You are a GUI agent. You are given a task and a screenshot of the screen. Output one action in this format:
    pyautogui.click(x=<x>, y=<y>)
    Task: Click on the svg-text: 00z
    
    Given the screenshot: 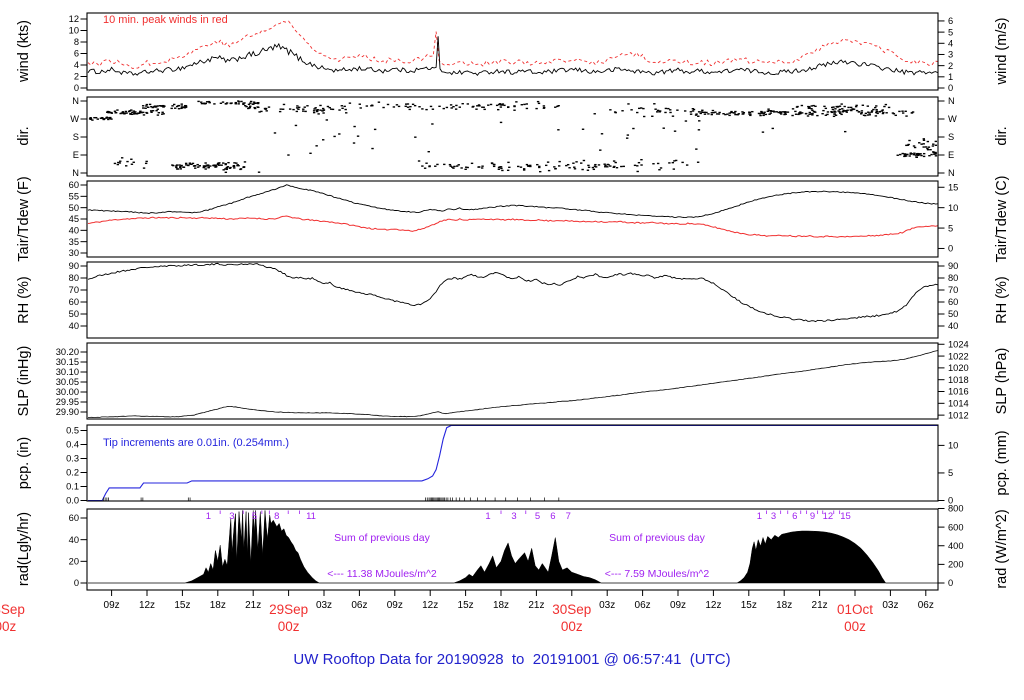 What is the action you would take?
    pyautogui.click(x=289, y=626)
    